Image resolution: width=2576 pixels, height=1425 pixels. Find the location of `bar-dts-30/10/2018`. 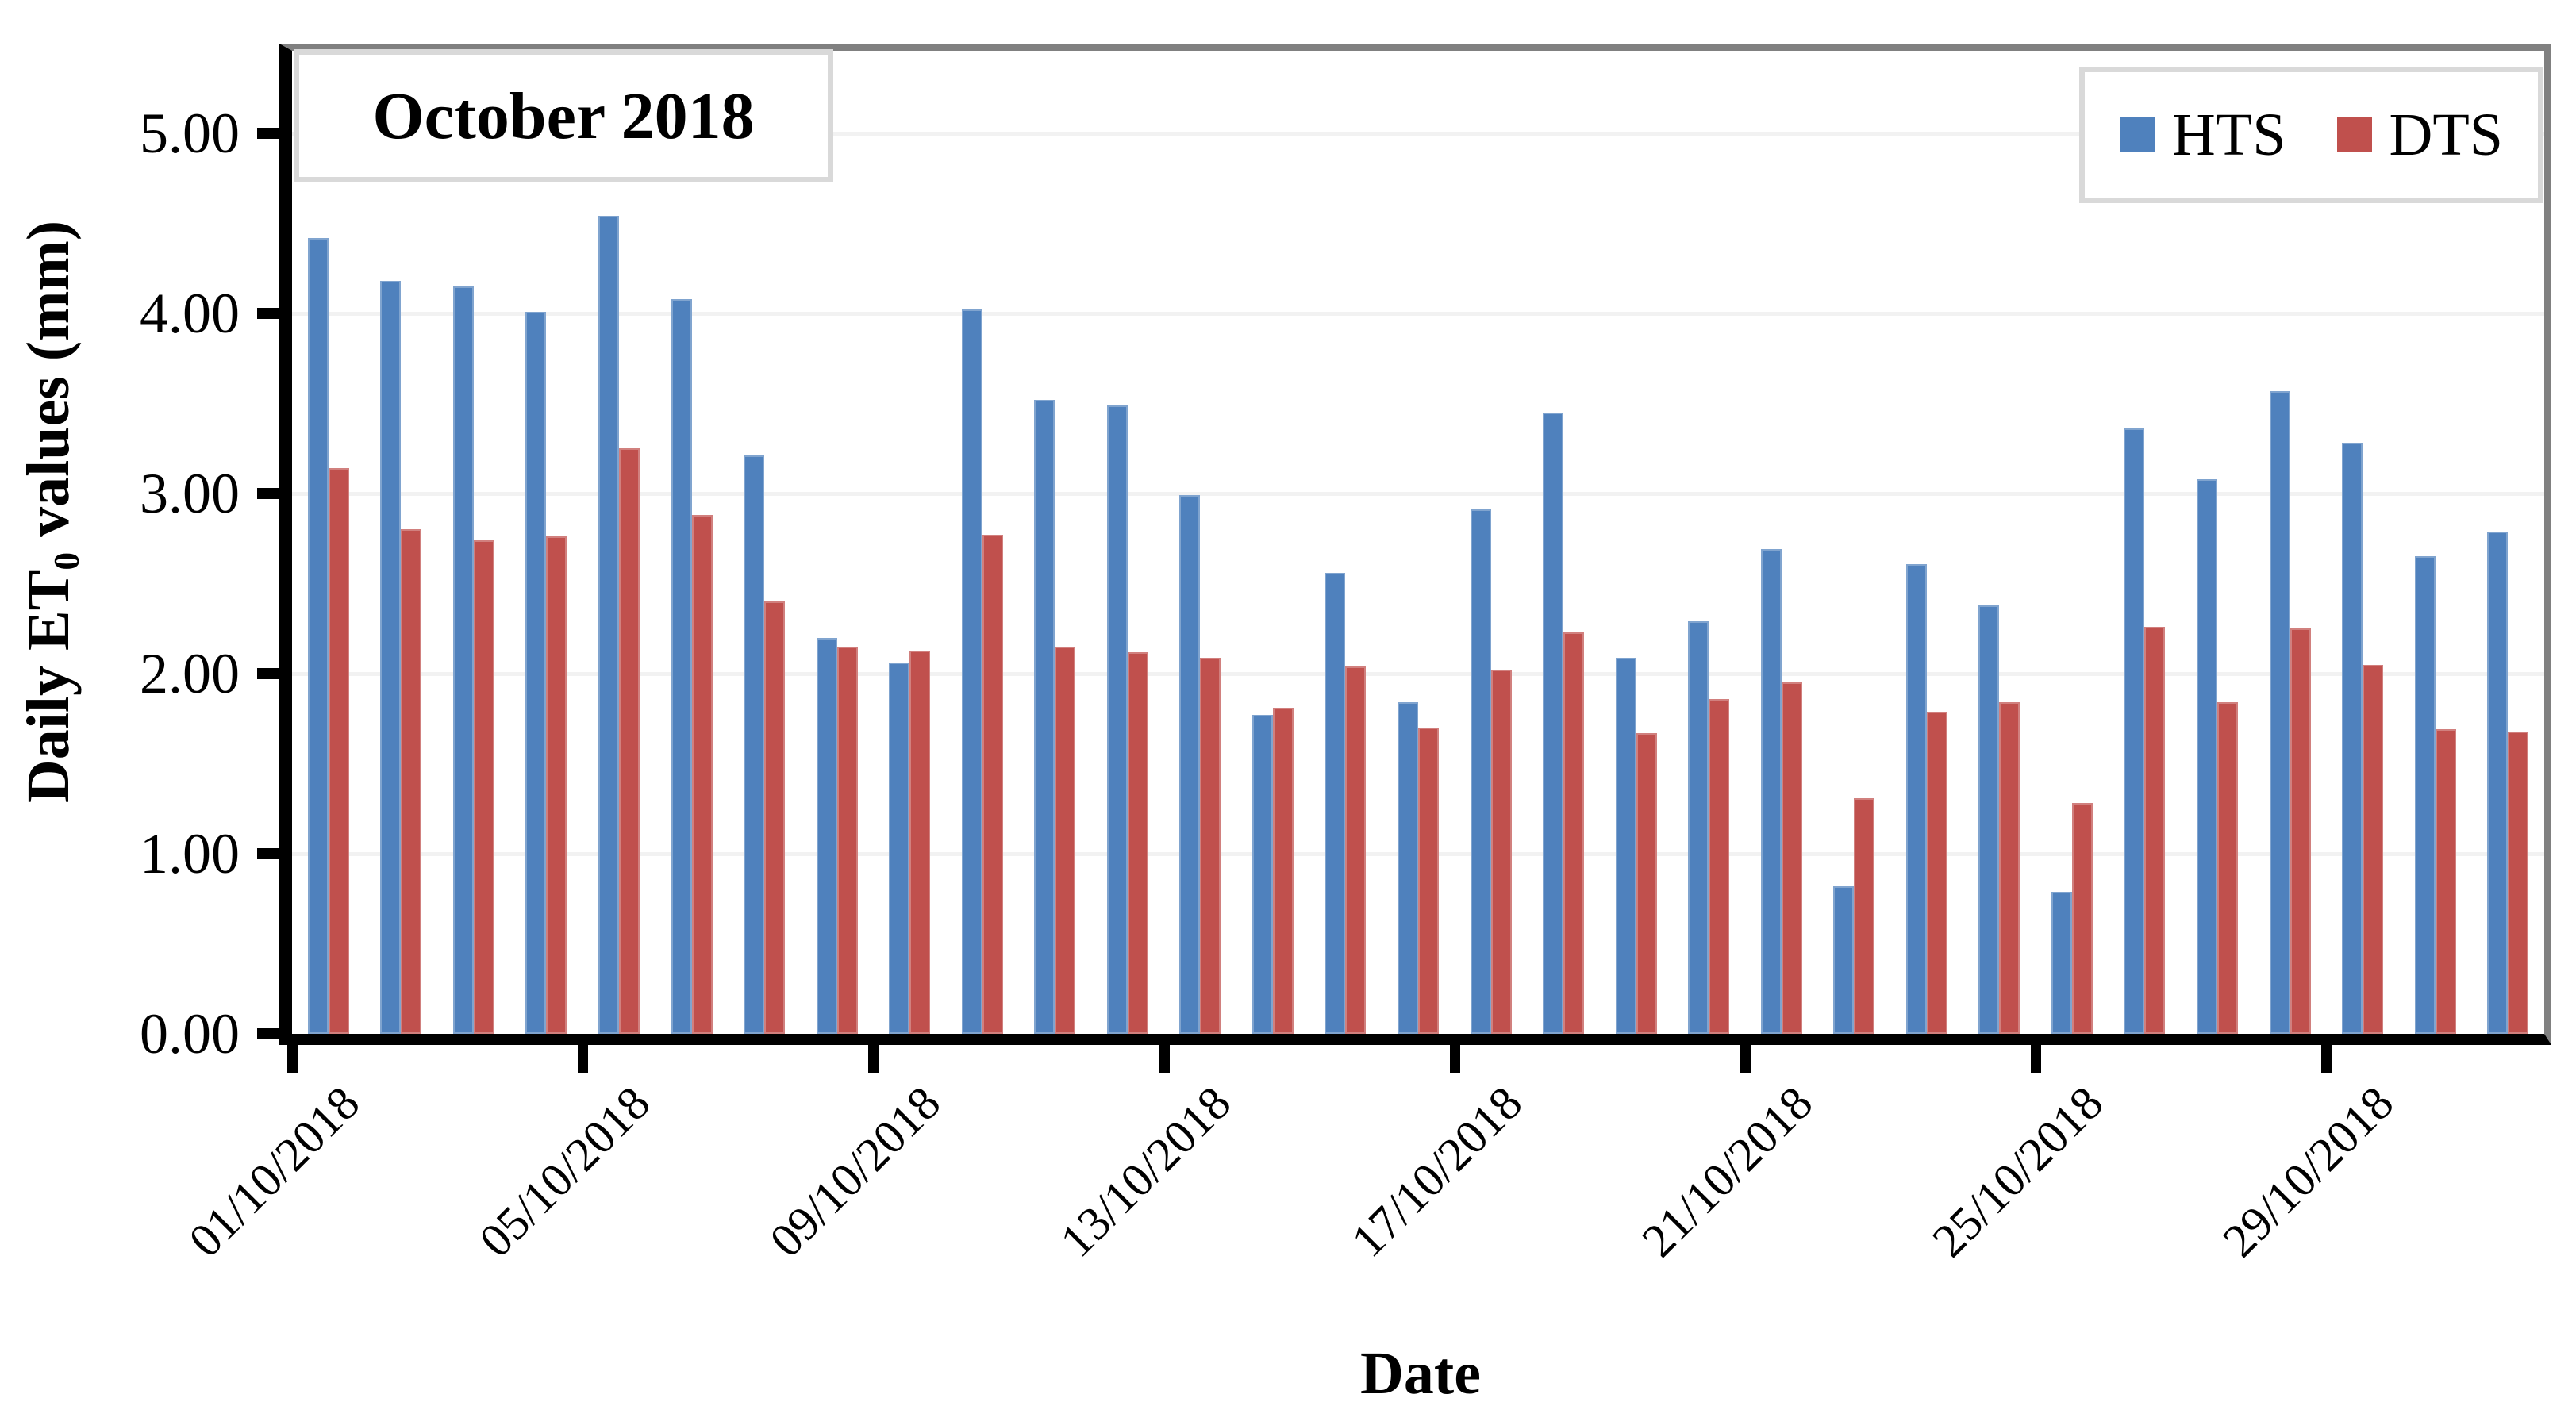

bar-dts-30/10/2018 is located at coordinates (2445, 882).